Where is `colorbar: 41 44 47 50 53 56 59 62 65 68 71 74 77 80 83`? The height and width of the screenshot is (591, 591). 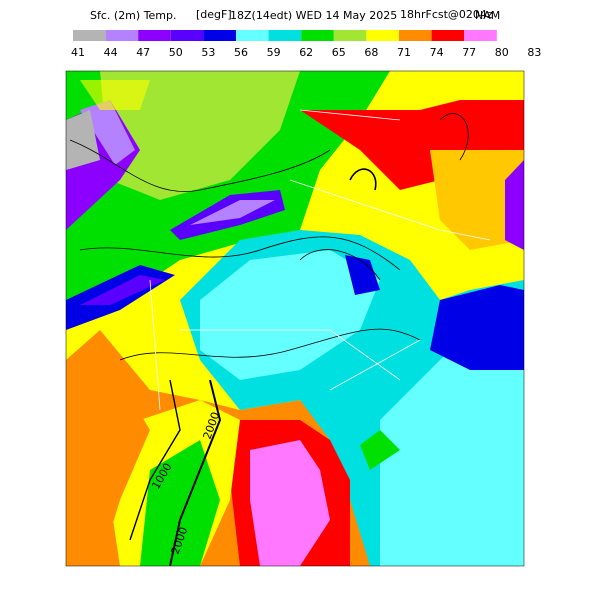
colorbar: 41 44 47 50 53 56 59 62 65 68 71 74 77 80 83 is located at coordinates (306, 44).